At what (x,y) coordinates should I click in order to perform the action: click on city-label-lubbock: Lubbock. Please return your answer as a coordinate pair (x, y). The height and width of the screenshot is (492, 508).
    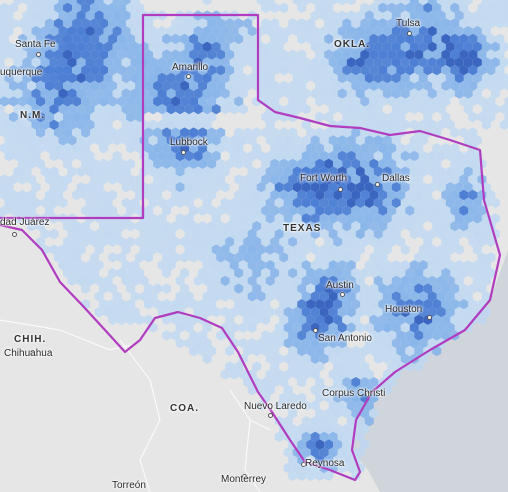
    Looking at the image, I should click on (189, 142).